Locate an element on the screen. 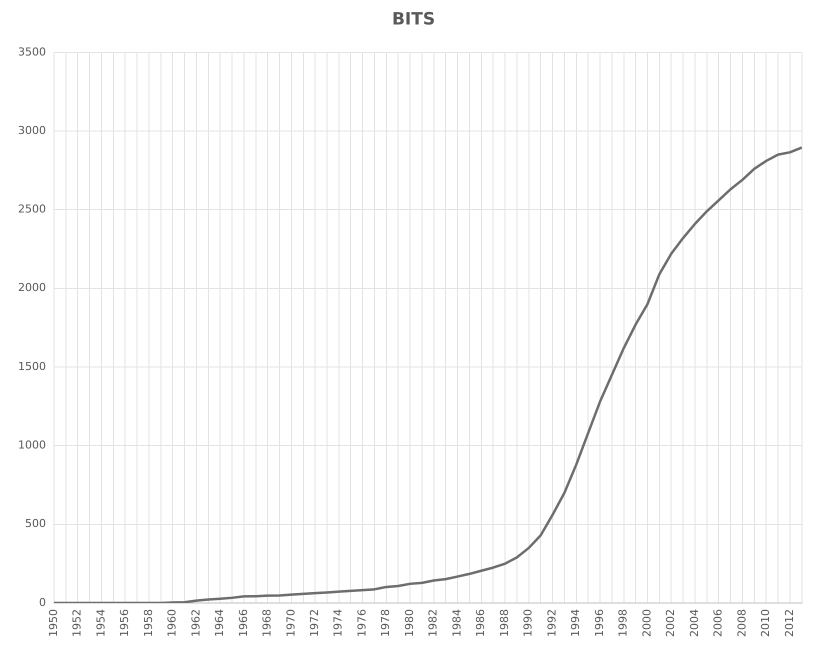 The height and width of the screenshot is (647, 821). x-tick-label: 1980 is located at coordinates (409, 623).